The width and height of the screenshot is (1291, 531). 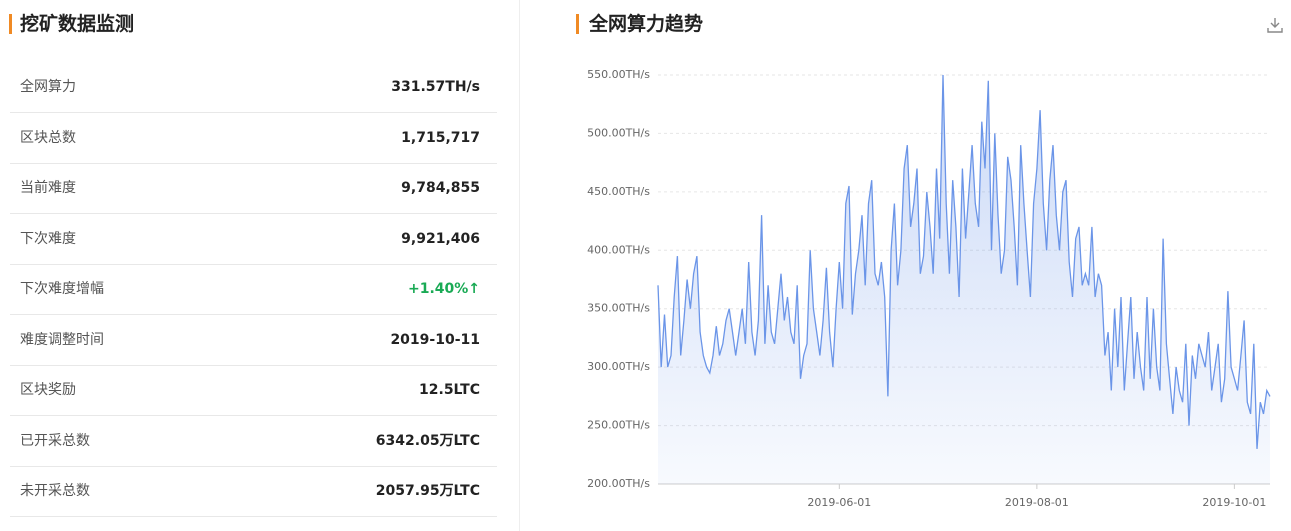 I want to click on y-tick-label: 200.00TH/s, so click(x=618, y=483).